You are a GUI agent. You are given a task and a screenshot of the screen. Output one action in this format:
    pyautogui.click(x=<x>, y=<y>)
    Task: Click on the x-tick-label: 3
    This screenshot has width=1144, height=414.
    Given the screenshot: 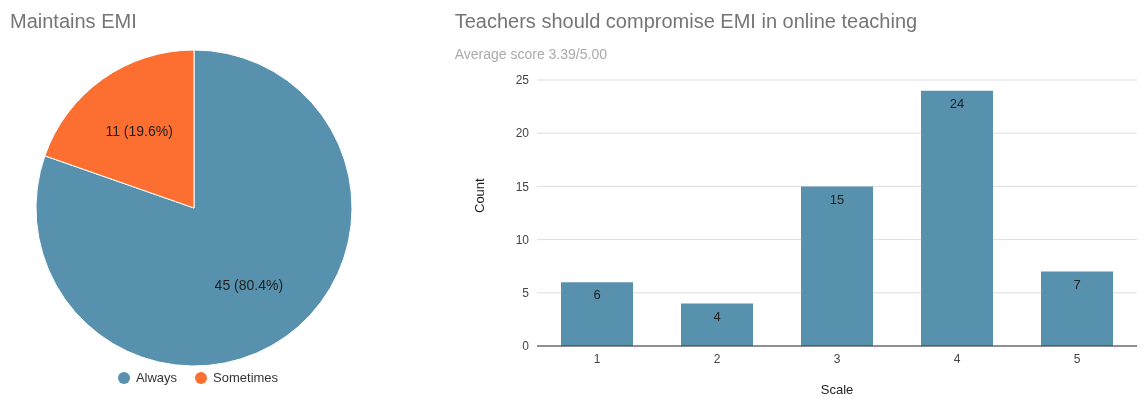 What is the action you would take?
    pyautogui.click(x=837, y=358)
    